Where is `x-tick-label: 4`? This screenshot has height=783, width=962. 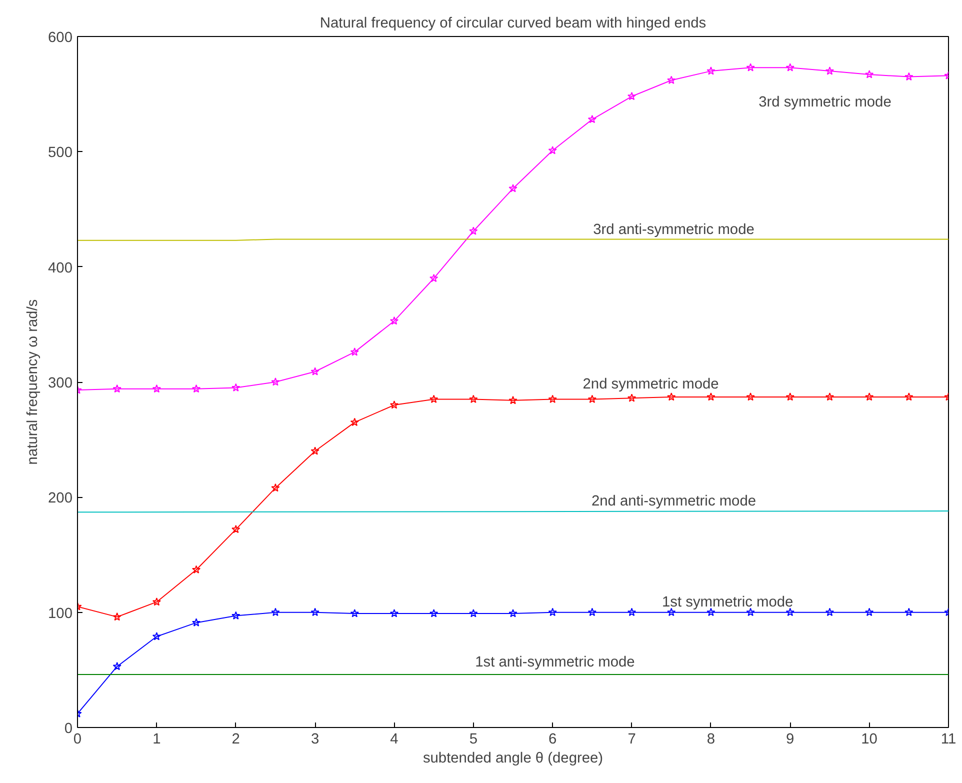
x-tick-label: 4 is located at coordinates (394, 740).